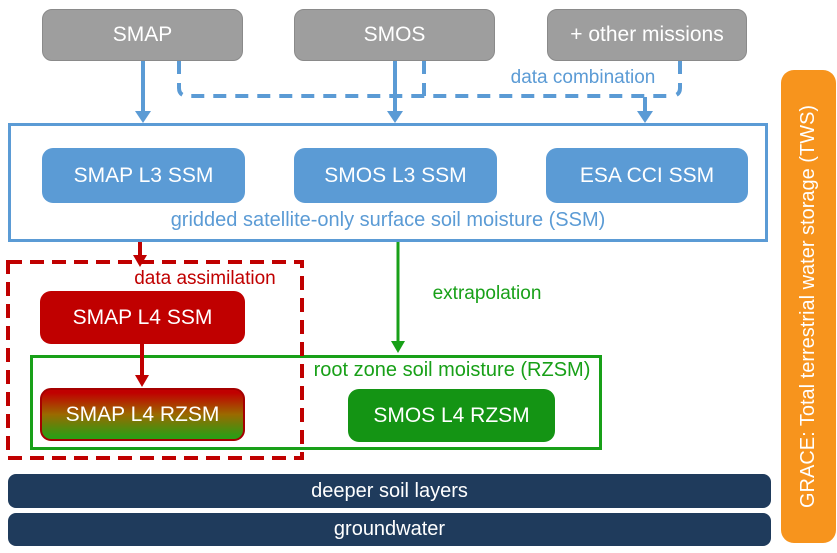 Image resolution: width=837 pixels, height=553 pixels. What do you see at coordinates (143, 175) in the screenshot?
I see `product-box-smap-l3-ssm: SMAP L3 SSM` at bounding box center [143, 175].